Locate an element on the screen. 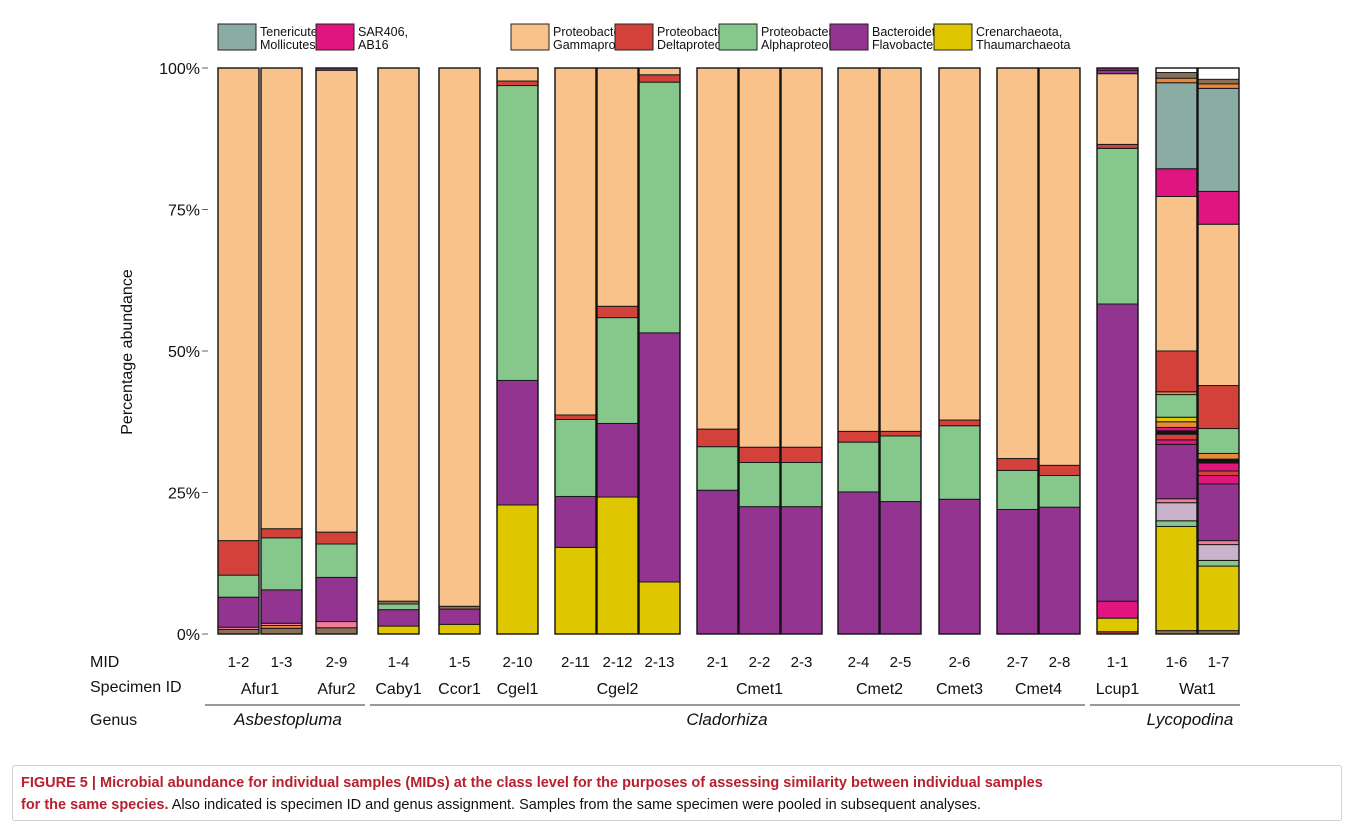 The height and width of the screenshot is (827, 1360). legend-label: Alphaproteob. is located at coordinates (800, 45).